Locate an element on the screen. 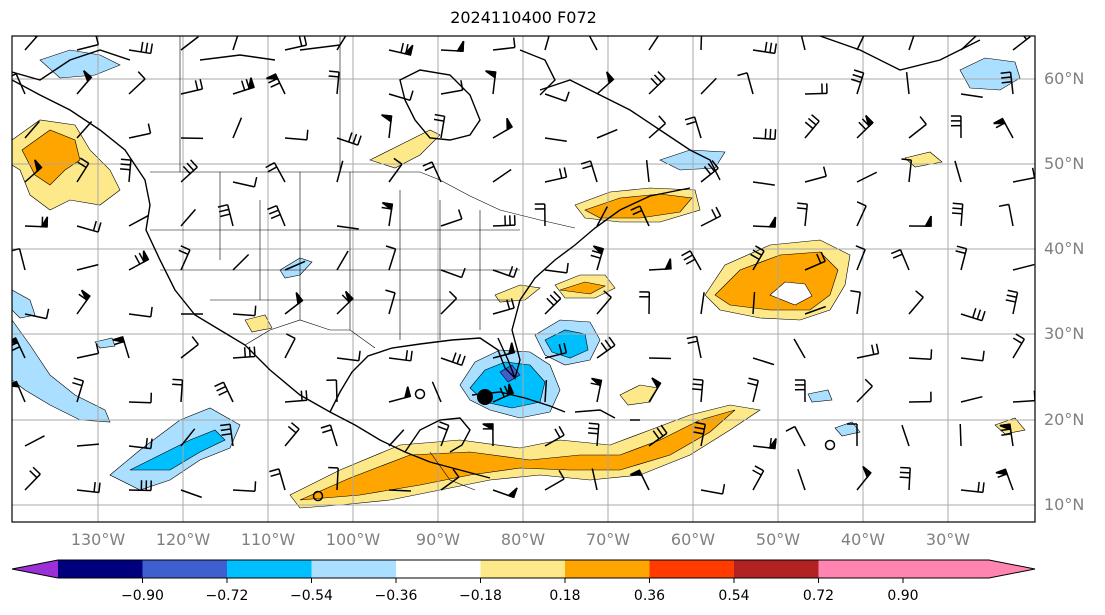 Image resolution: width=1105 pixels, height=615 pixels. colorbar-extend-high is located at coordinates (926, 569).